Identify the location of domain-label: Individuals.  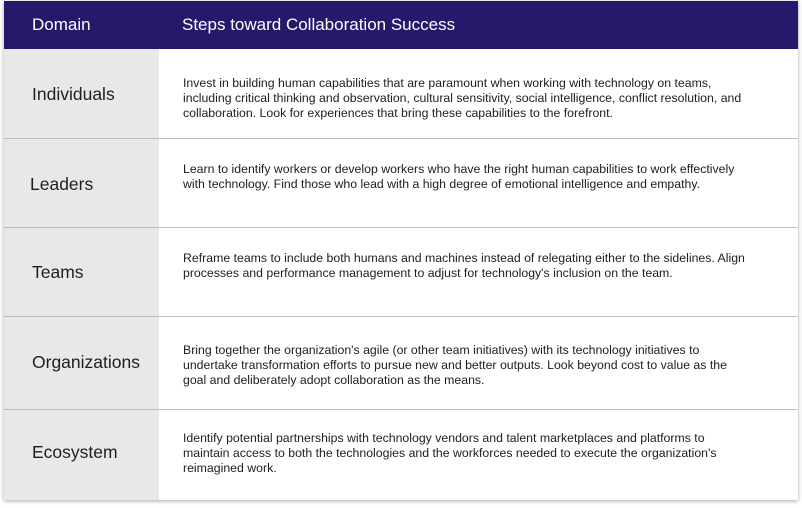
(73, 94).